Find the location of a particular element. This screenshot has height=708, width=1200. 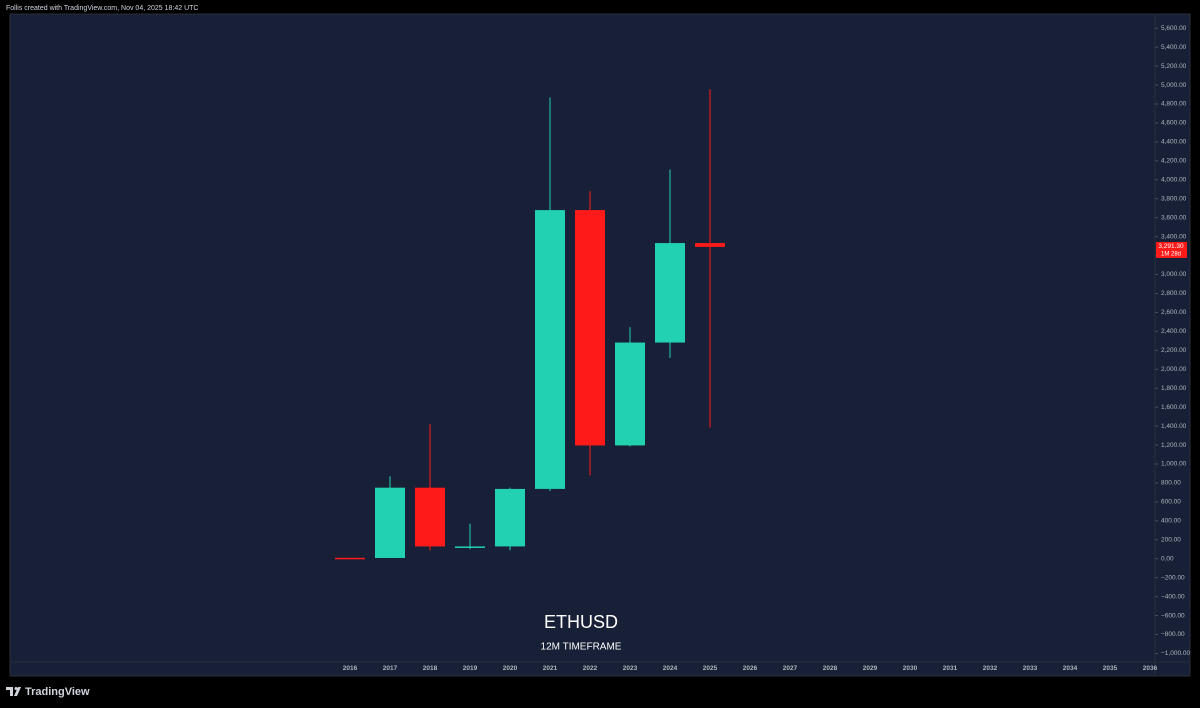

x-tick-label: 2018 is located at coordinates (430, 668).